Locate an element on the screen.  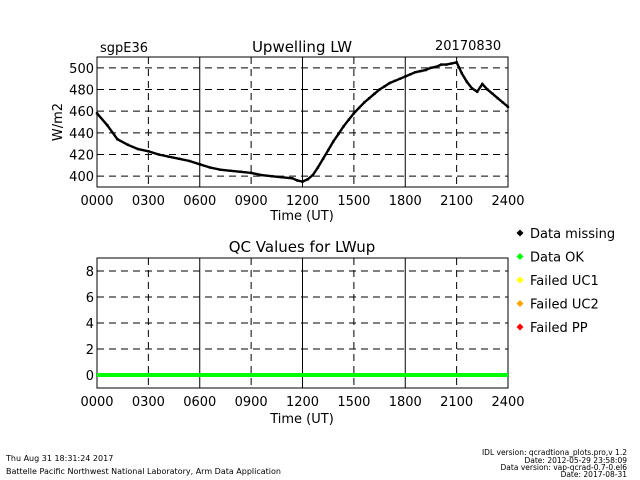
x-tick-label: 1800 is located at coordinates (405, 402).